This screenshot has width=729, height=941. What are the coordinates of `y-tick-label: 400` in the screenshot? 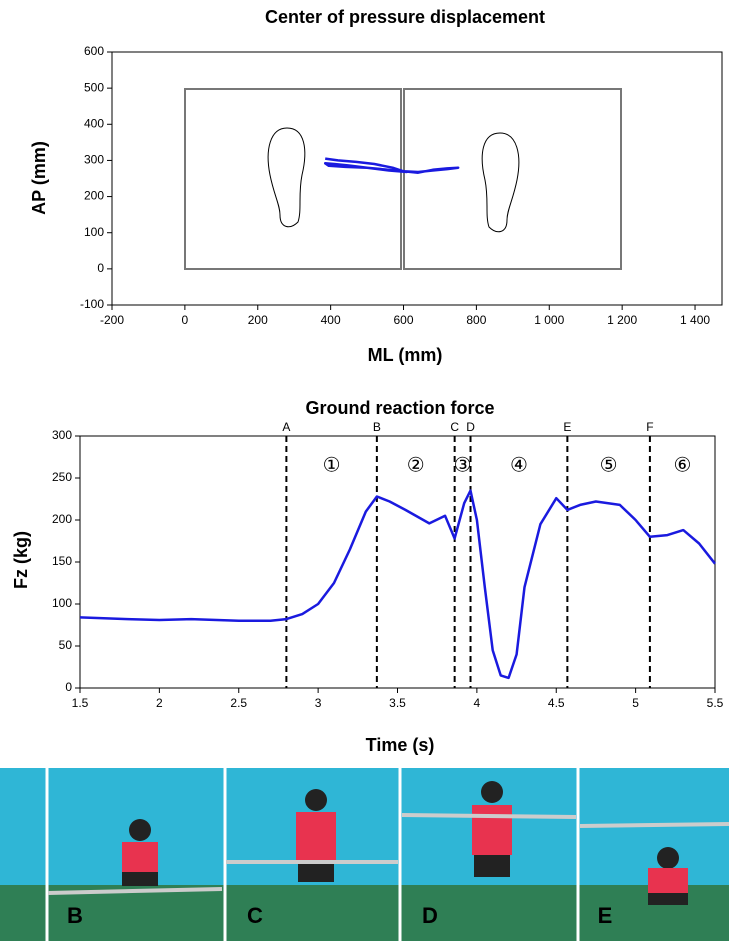 It's located at (94, 123).